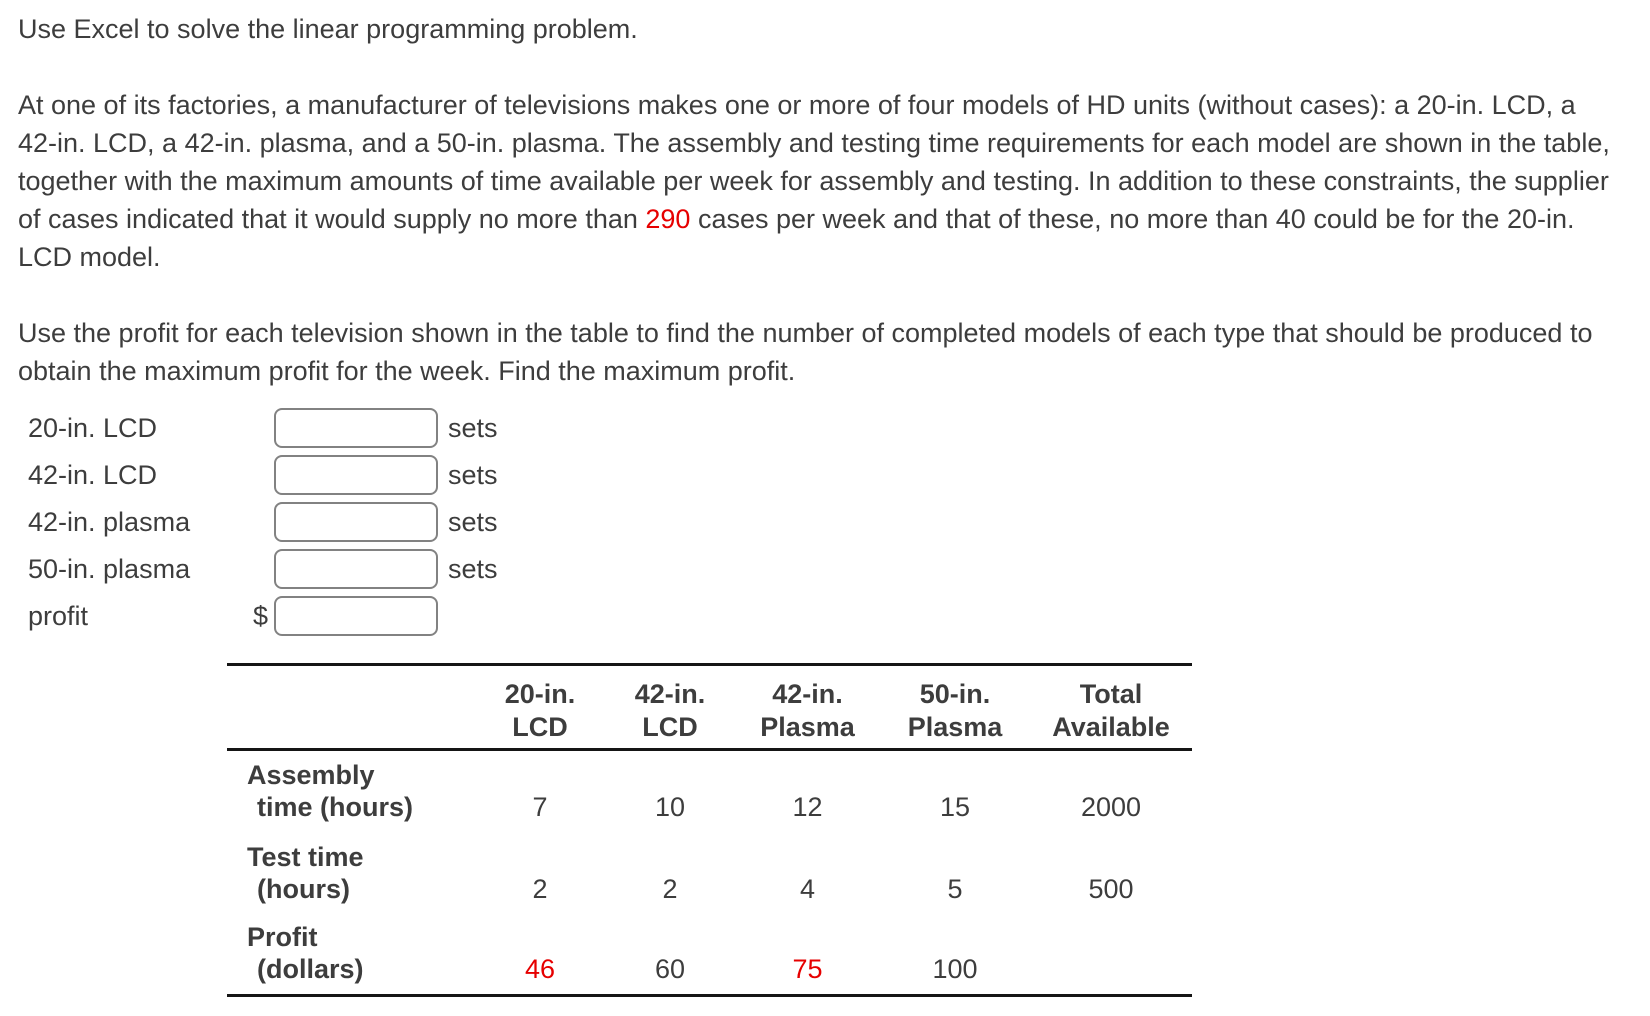 This screenshot has height=1016, width=1650. I want to click on col-header-42in-lcd: 42-in. LCD, so click(670, 707).